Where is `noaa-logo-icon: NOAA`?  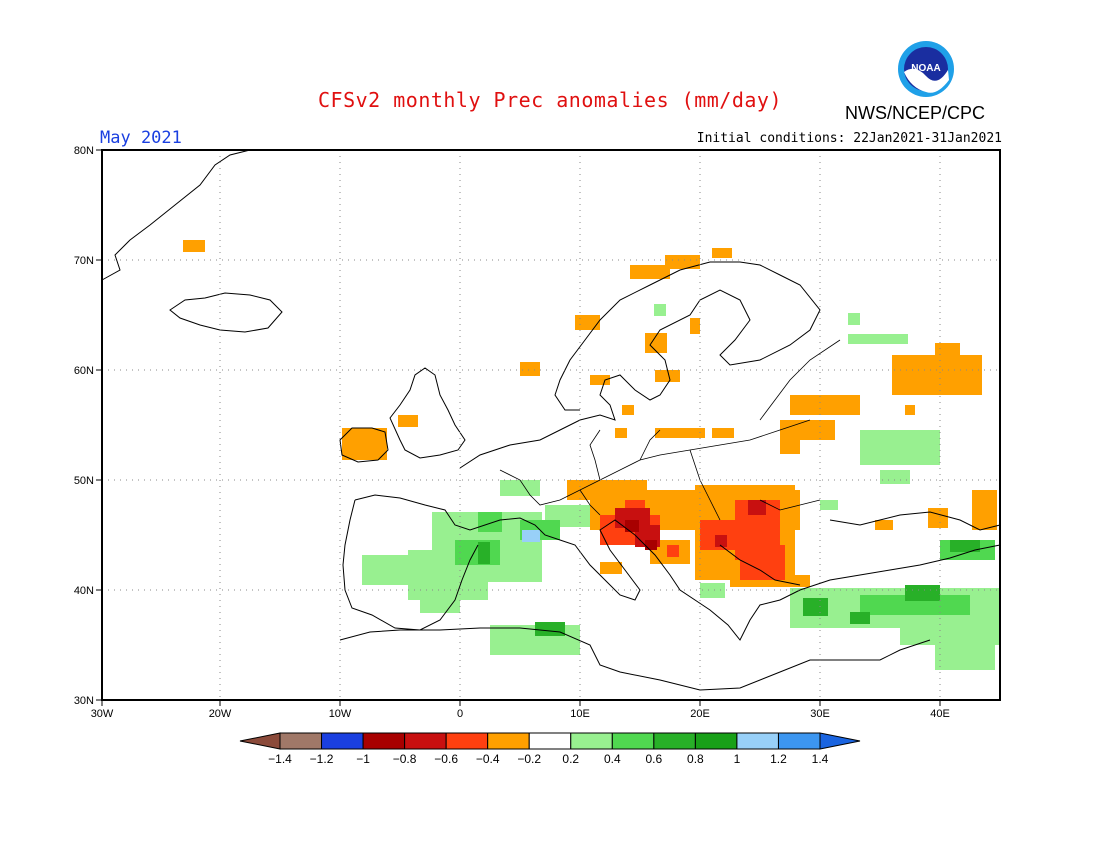 noaa-logo-icon: NOAA is located at coordinates (926, 69).